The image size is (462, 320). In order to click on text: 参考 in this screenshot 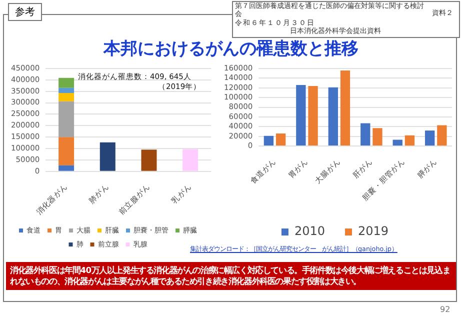, I will do `click(25, 12)`.